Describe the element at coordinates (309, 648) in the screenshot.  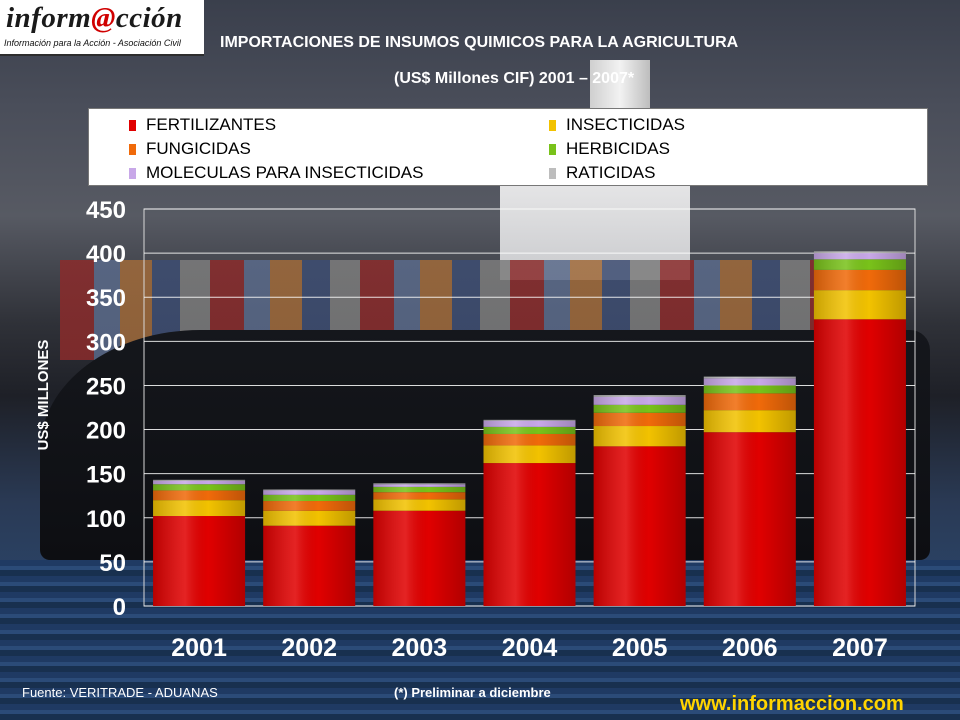
I see `x-tick-label: 2002` at that location.